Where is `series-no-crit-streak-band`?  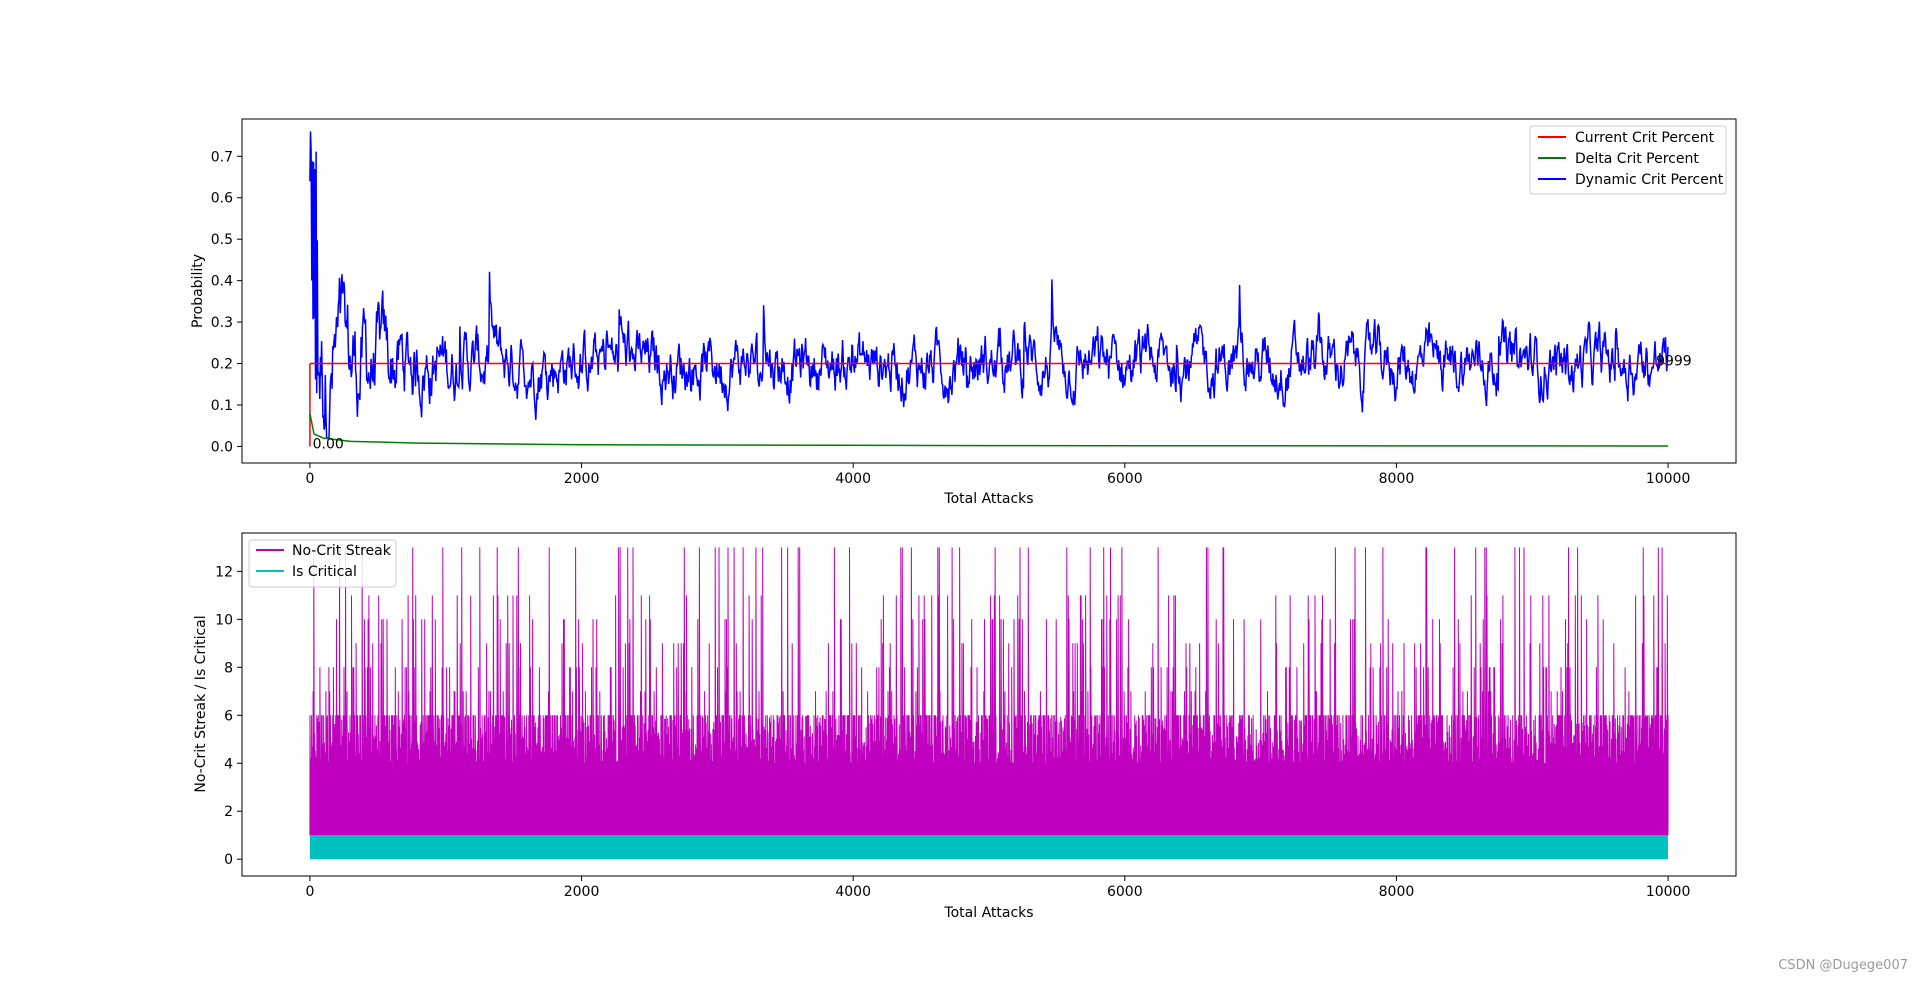
series-no-crit-streak-band is located at coordinates (988, 799).